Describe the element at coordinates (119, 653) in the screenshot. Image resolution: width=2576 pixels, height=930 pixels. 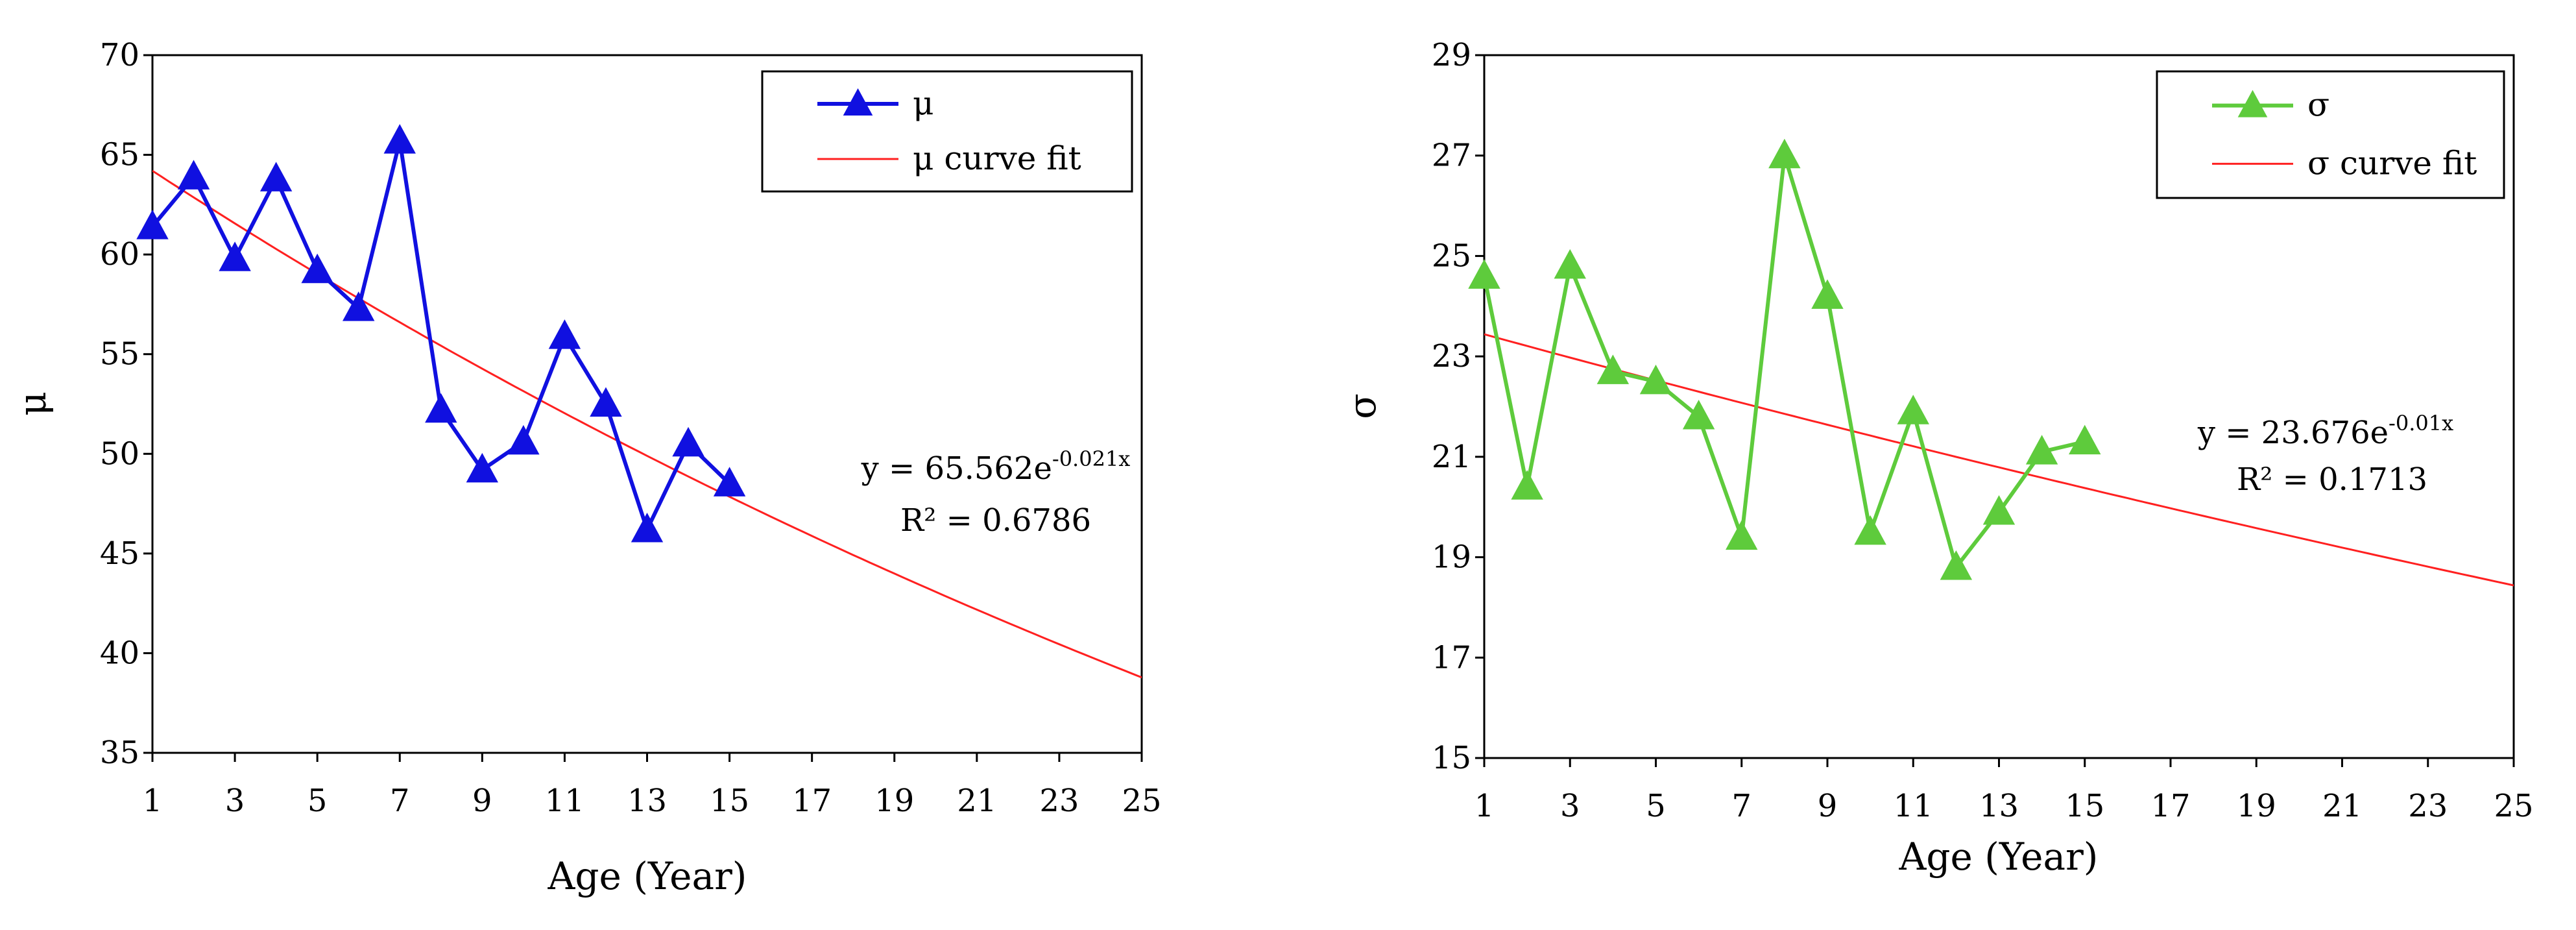
I see `y-tick-label: 40` at that location.